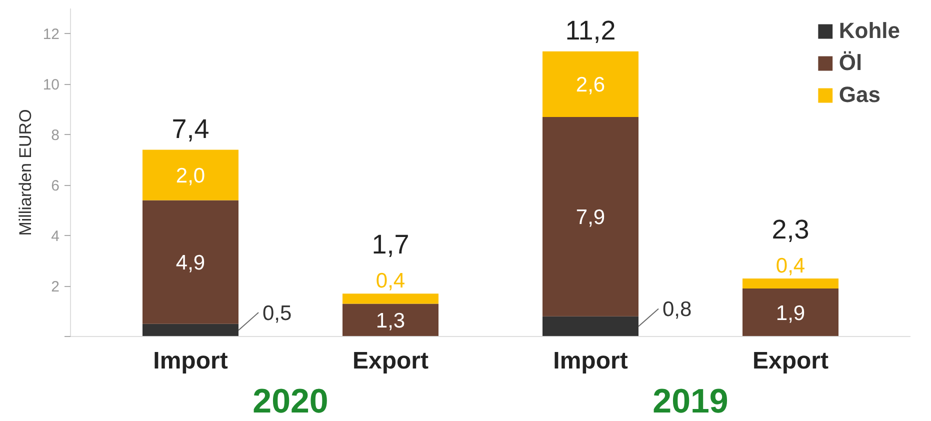  What do you see at coordinates (850, 63) in the screenshot?
I see `legend-label: Öl` at bounding box center [850, 63].